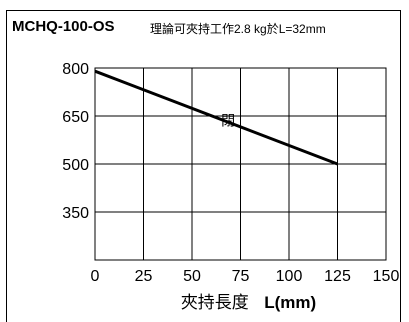 The height and width of the screenshot is (322, 409). I want to click on x-tick-label: 0, so click(95, 276).